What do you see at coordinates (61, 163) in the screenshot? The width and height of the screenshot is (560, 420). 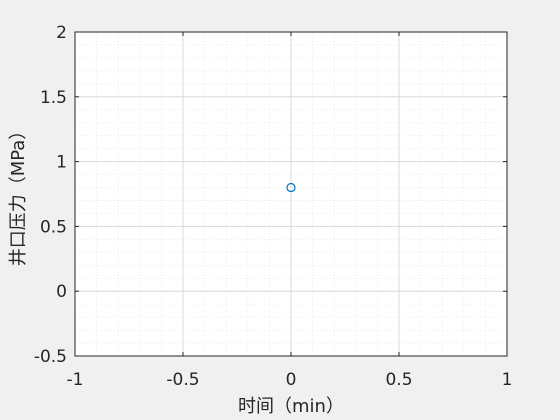 I see `y-tick-label: 1` at bounding box center [61, 163].